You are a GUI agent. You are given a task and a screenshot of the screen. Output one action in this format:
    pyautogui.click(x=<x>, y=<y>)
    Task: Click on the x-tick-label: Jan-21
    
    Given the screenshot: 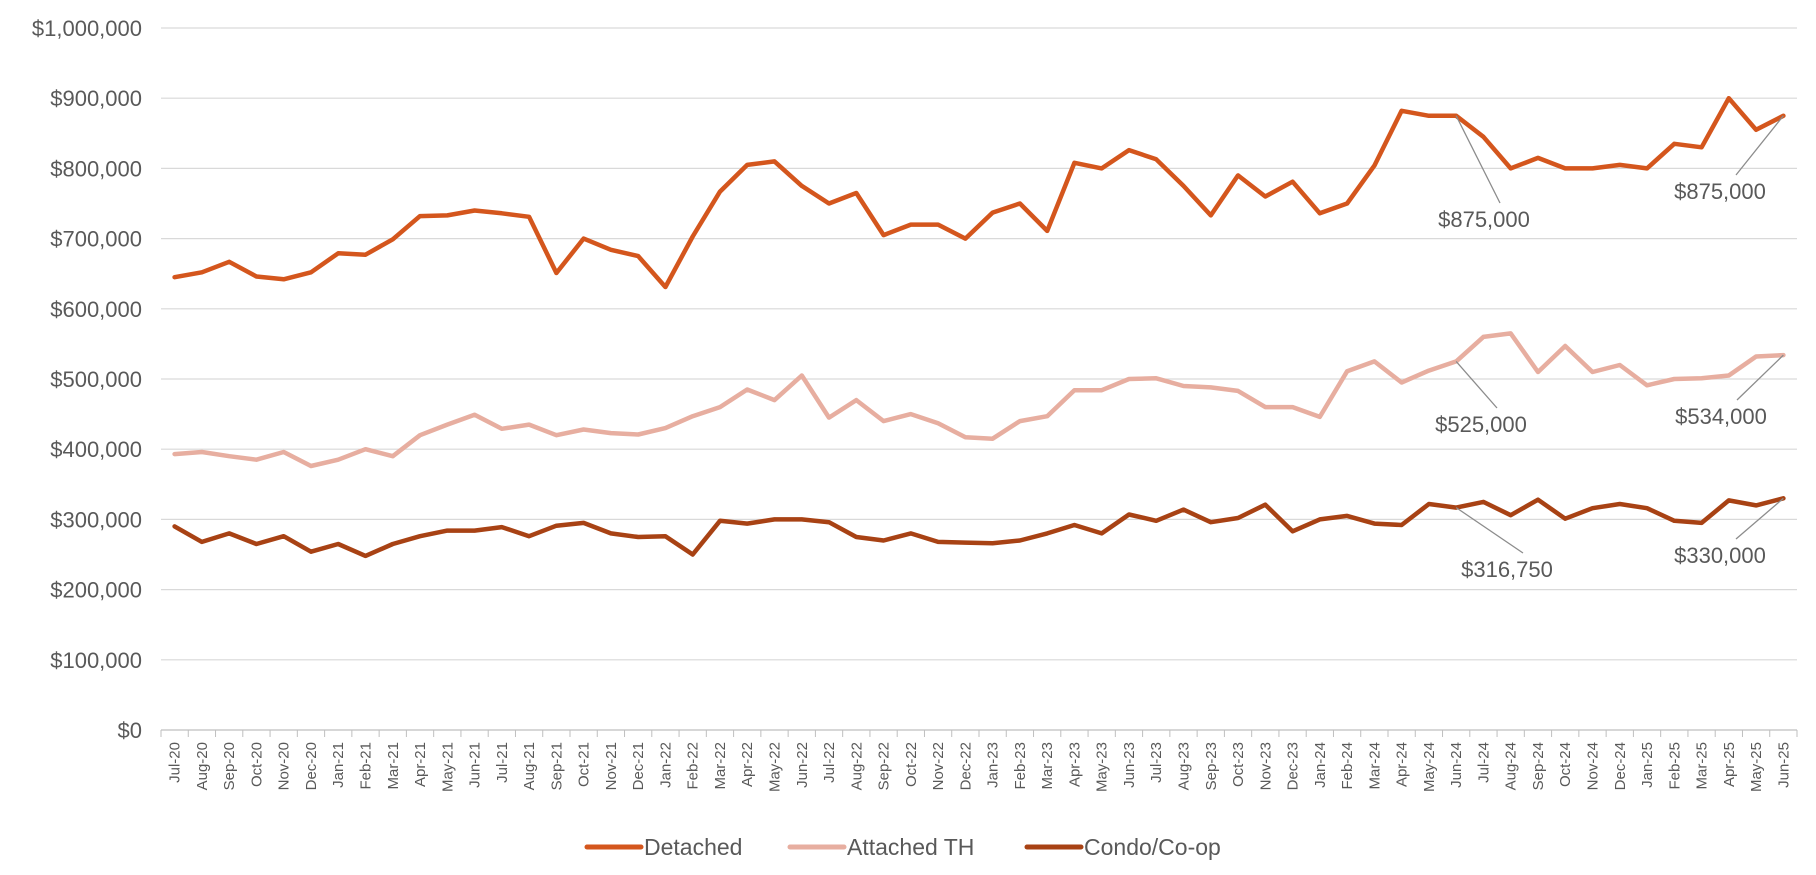 What is the action you would take?
    pyautogui.click(x=338, y=765)
    